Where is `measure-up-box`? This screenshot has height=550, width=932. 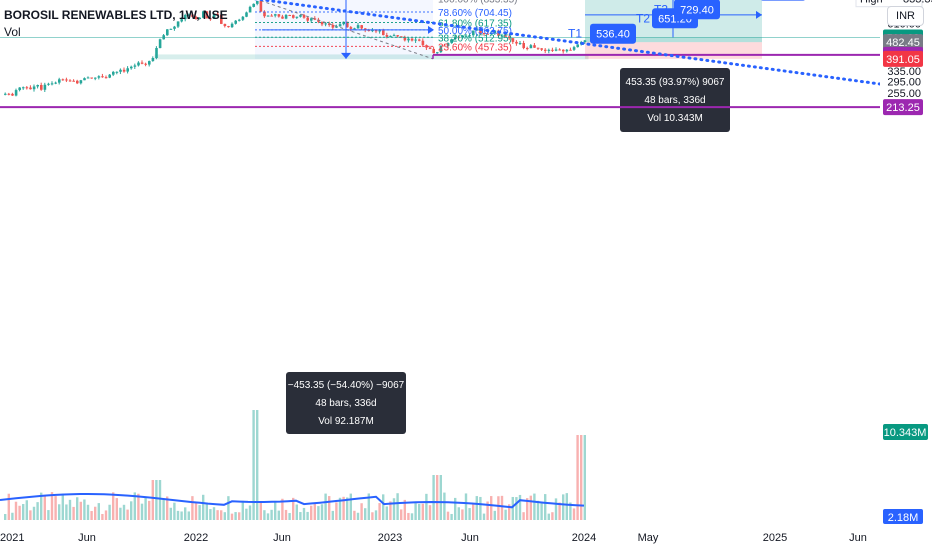 measure-up-box is located at coordinates (675, 100).